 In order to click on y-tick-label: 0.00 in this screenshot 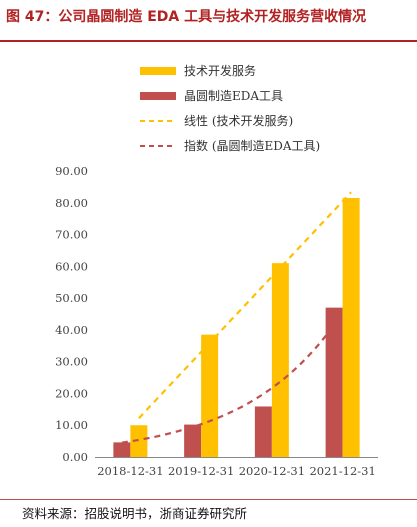, I will do `click(75, 457)`.